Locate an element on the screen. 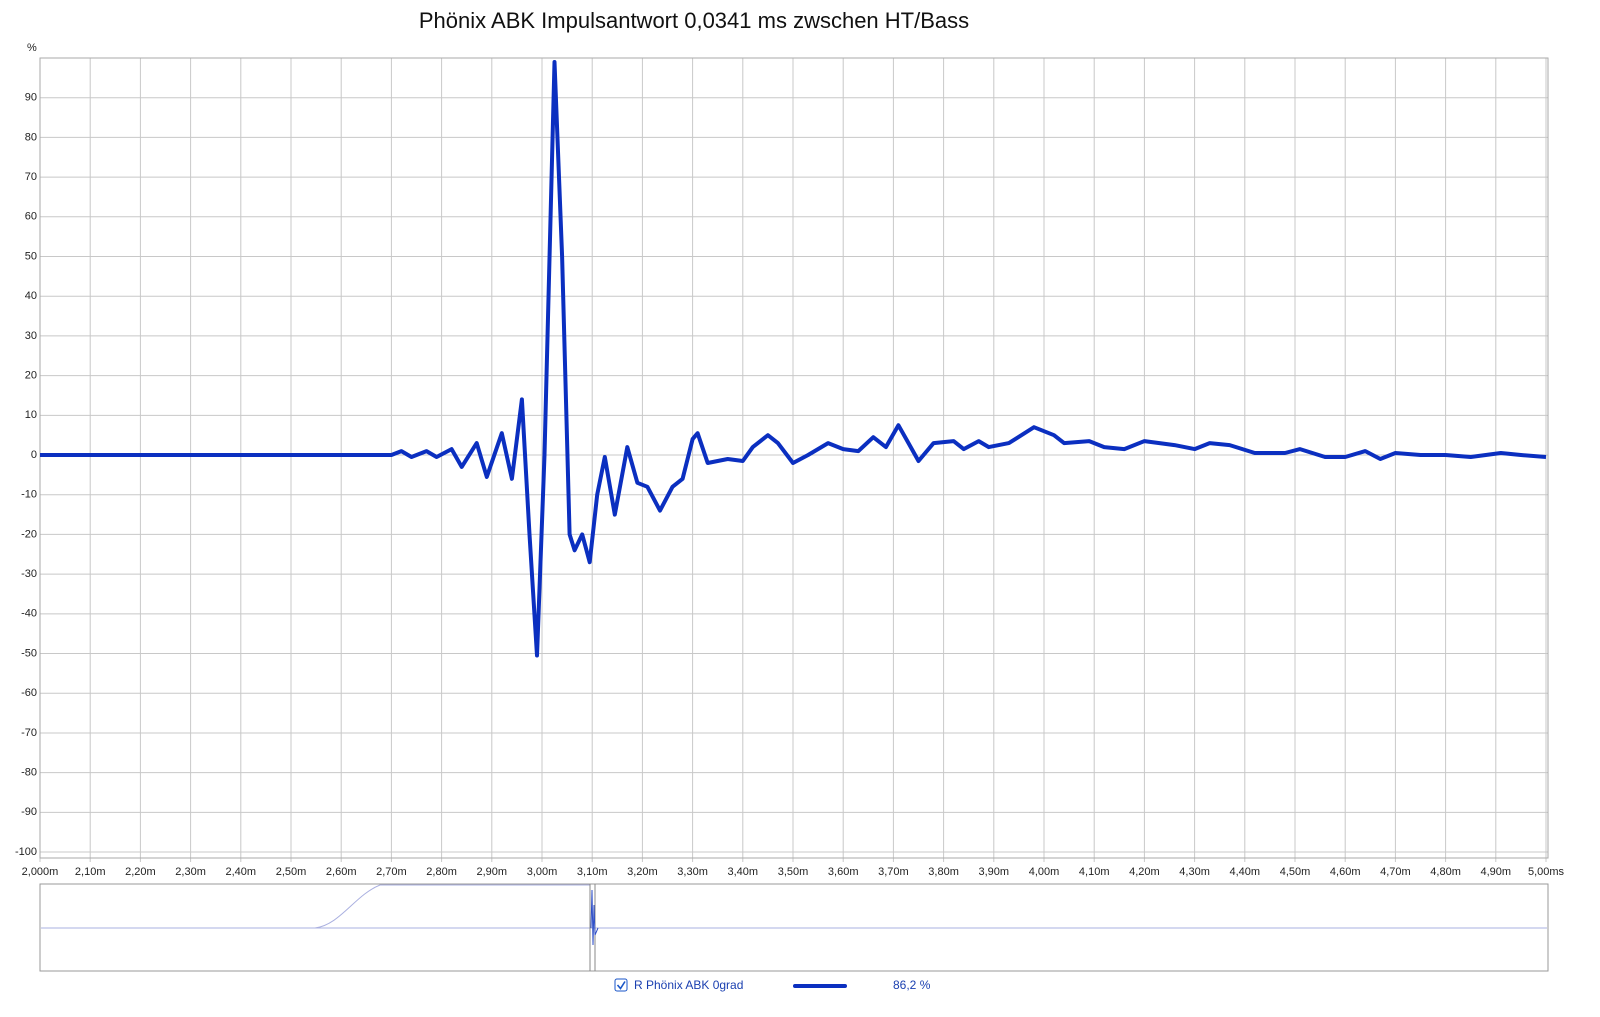 Image resolution: width=1600 pixels, height=1017 pixels. y-tick-label: 20 is located at coordinates (31, 376).